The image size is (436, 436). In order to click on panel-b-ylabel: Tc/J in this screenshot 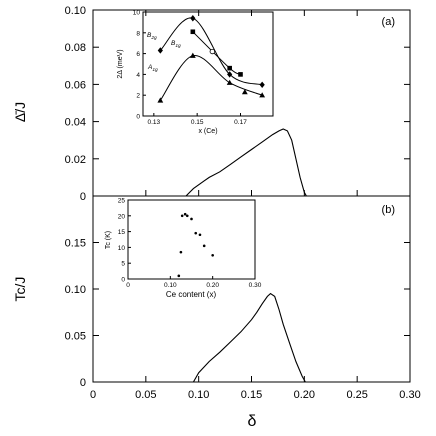, I will do `click(20, 289)`.